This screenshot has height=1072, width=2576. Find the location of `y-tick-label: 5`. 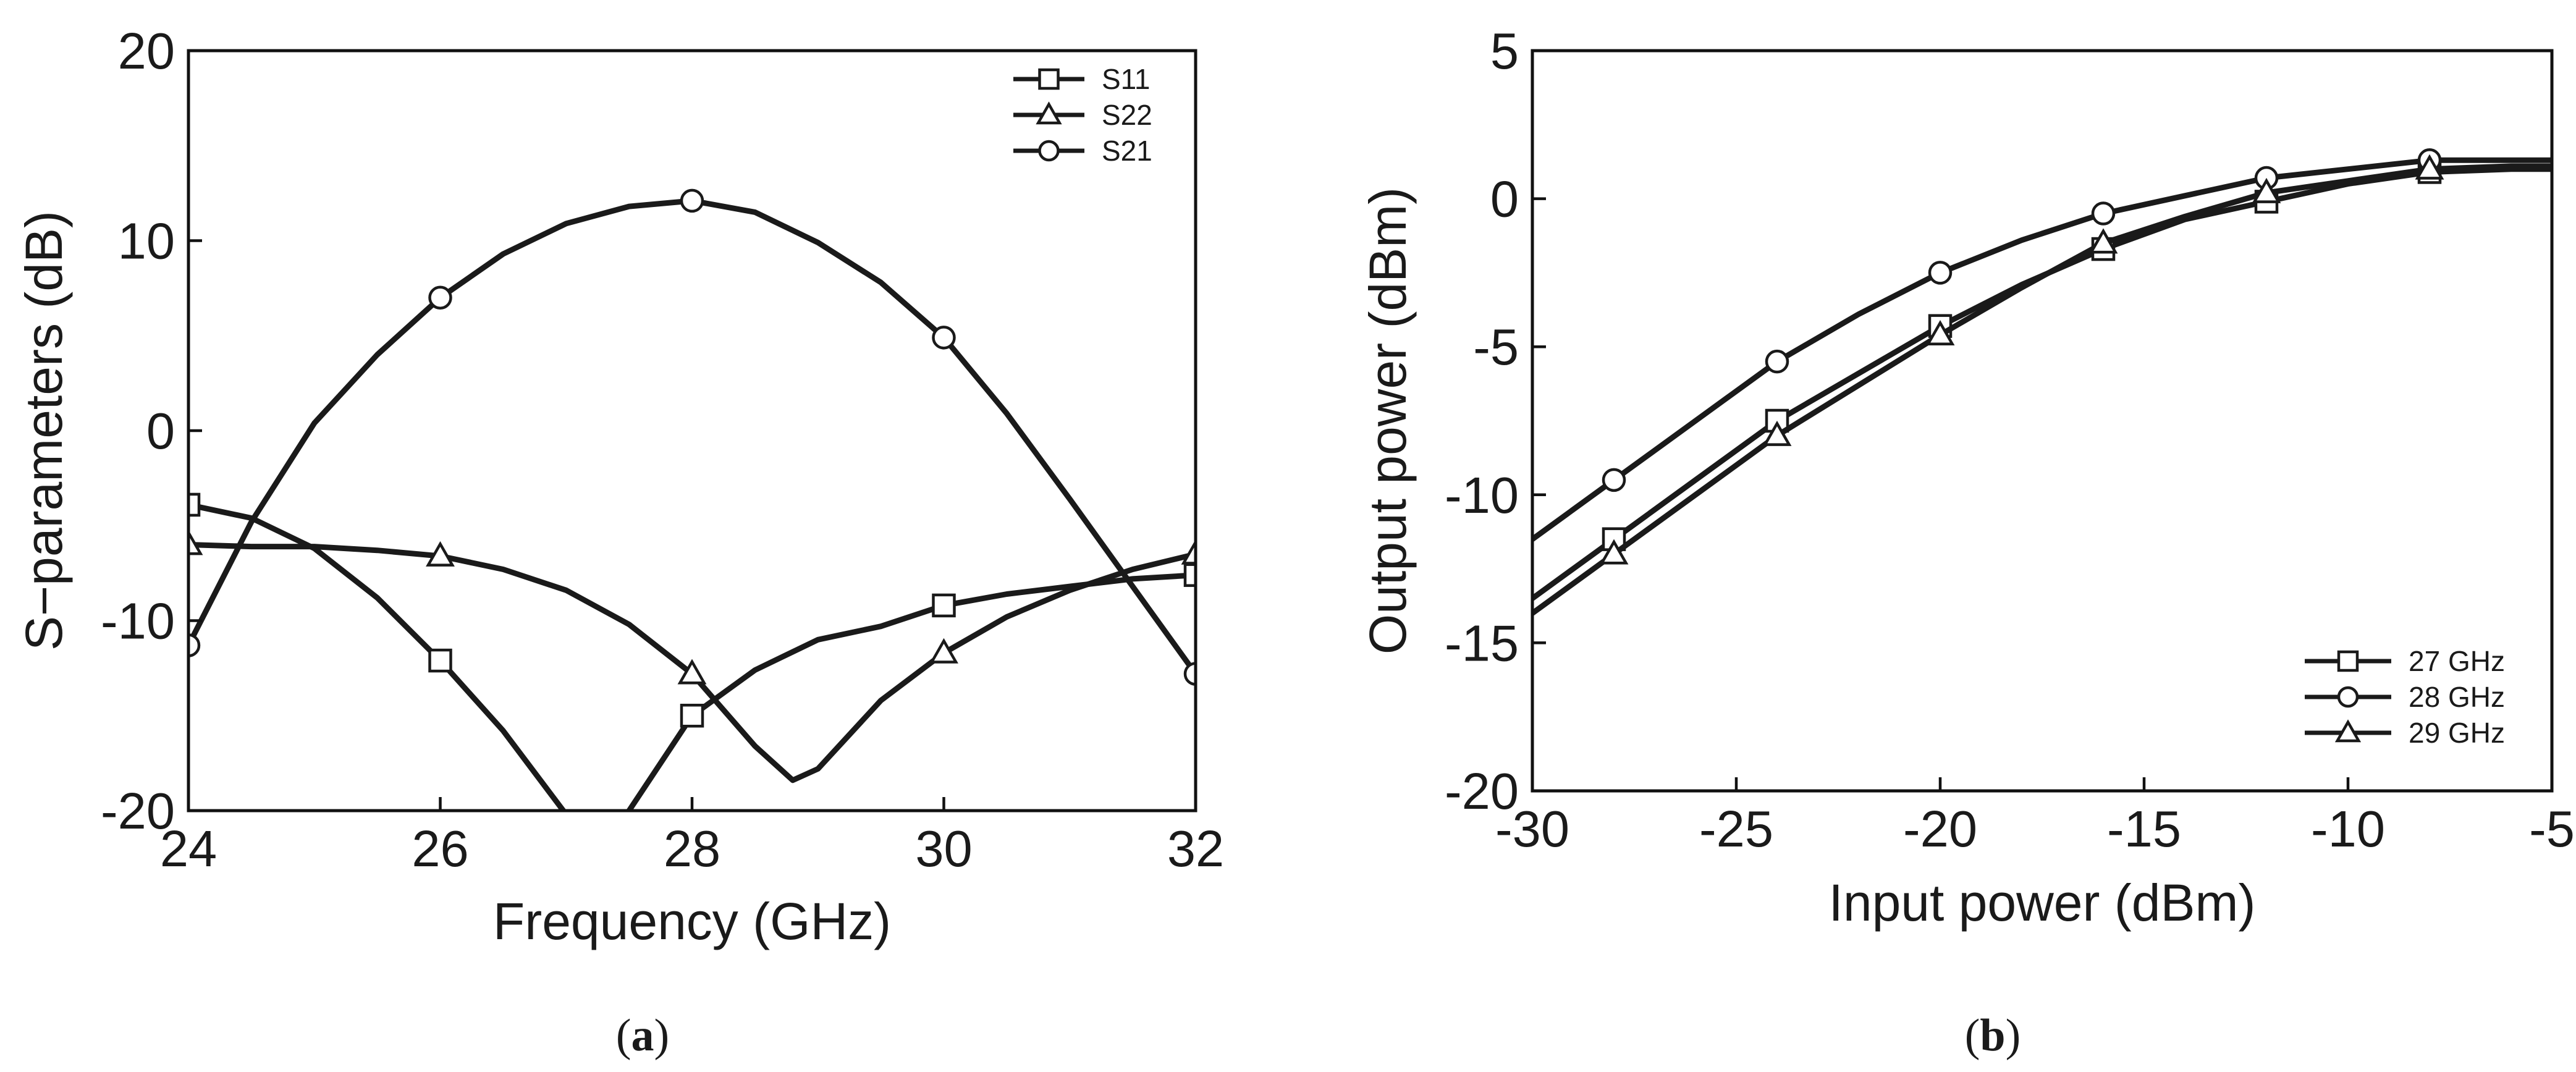

y-tick-label: 5 is located at coordinates (1504, 51).